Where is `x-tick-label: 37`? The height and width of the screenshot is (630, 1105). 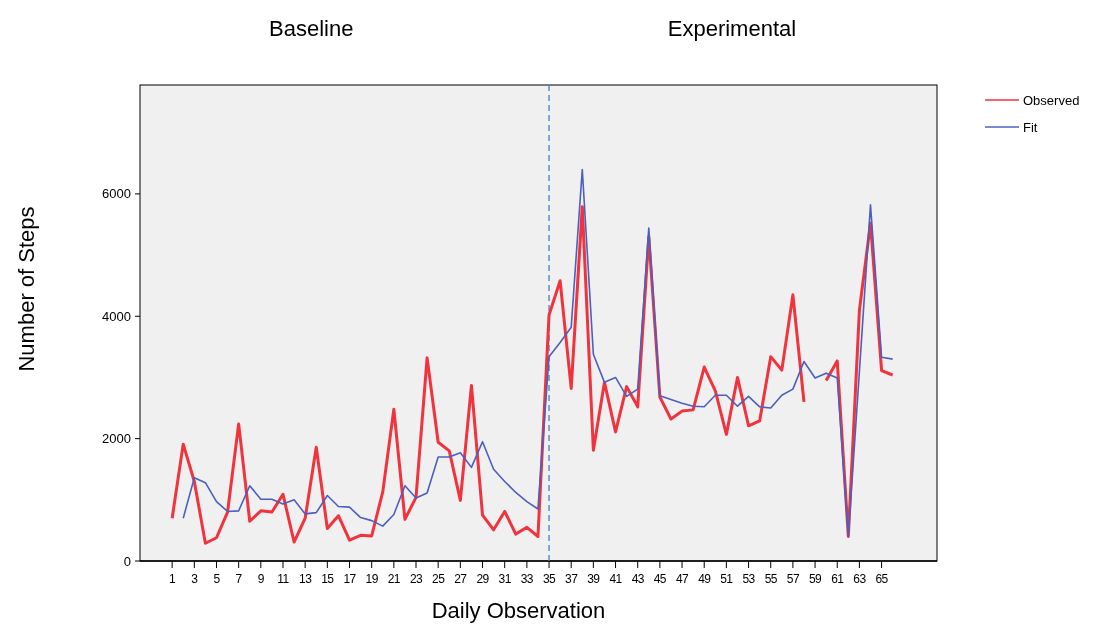 x-tick-label: 37 is located at coordinates (572, 579).